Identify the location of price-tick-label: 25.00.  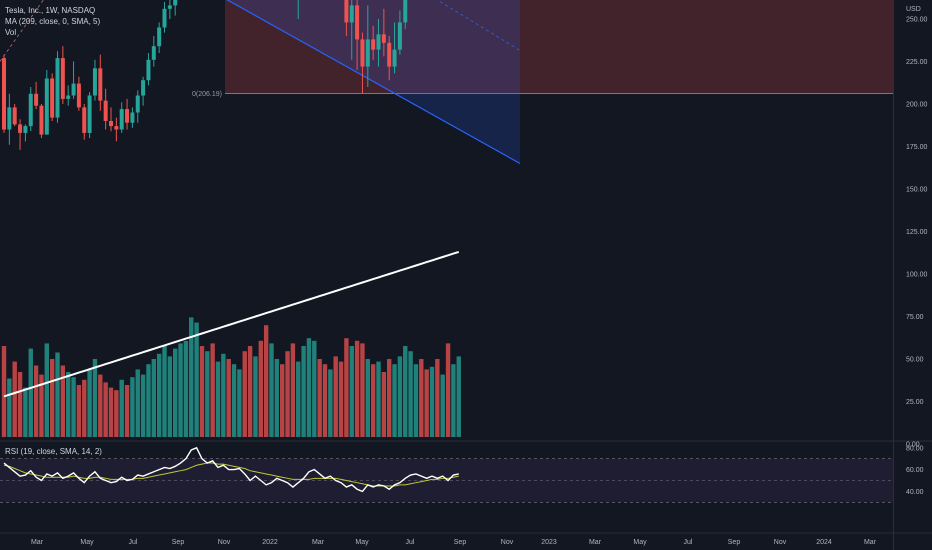
(915, 402).